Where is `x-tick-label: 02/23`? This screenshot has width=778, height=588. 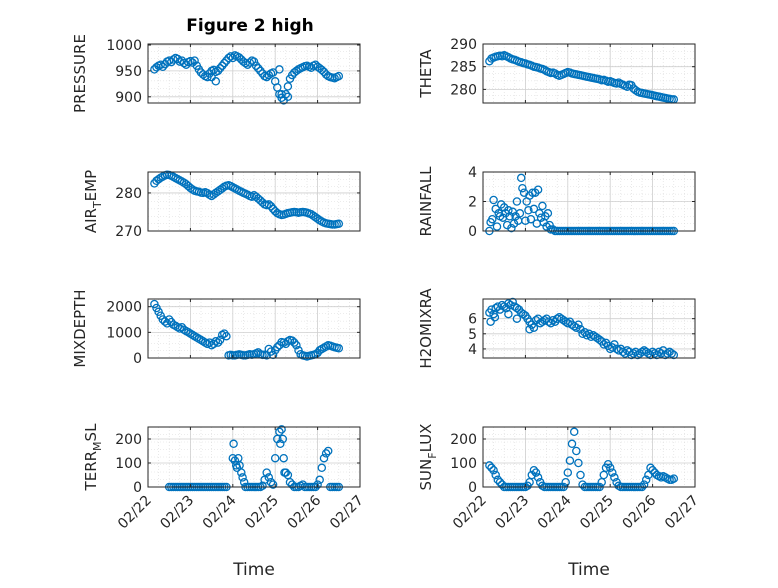 x-tick-label: 02/23 is located at coordinates (177, 513).